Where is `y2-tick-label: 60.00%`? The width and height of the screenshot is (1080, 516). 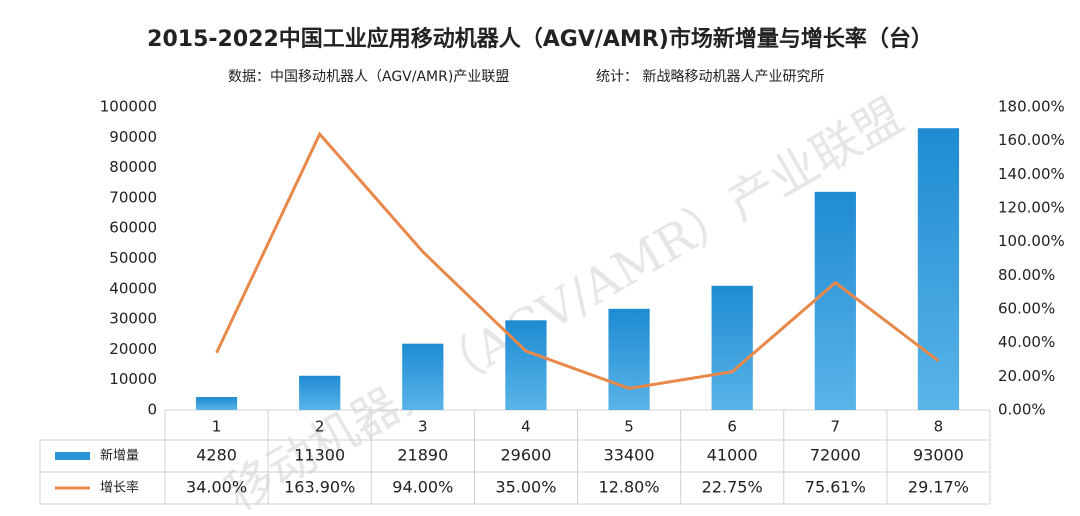
y2-tick-label: 60.00% is located at coordinates (1026, 309).